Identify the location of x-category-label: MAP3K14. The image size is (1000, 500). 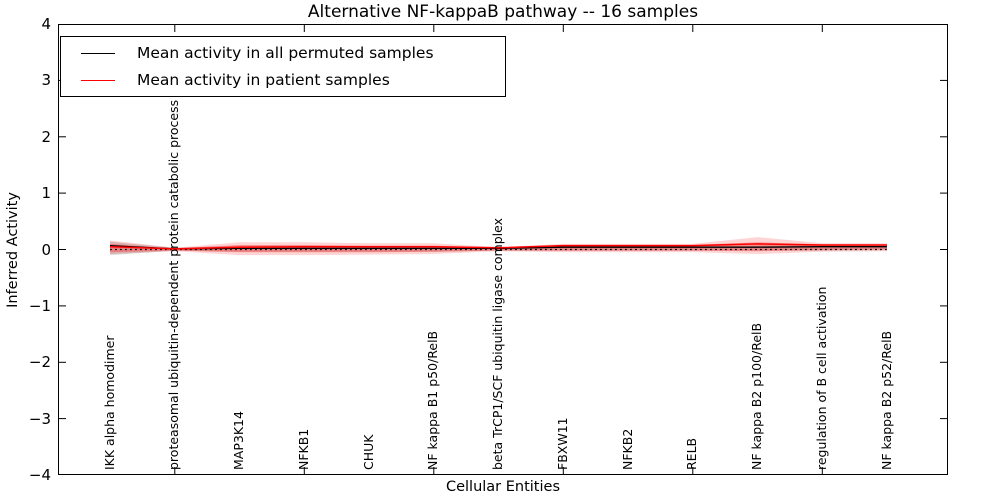
(238, 440).